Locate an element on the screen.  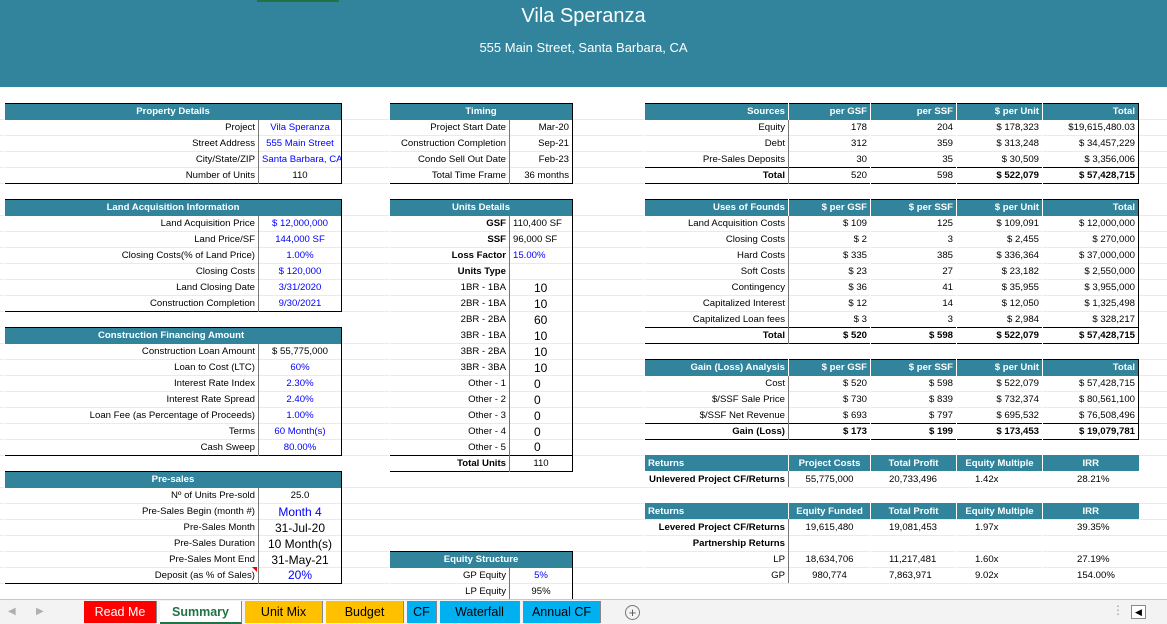
value-cell: $ 23 is located at coordinates (829, 271).